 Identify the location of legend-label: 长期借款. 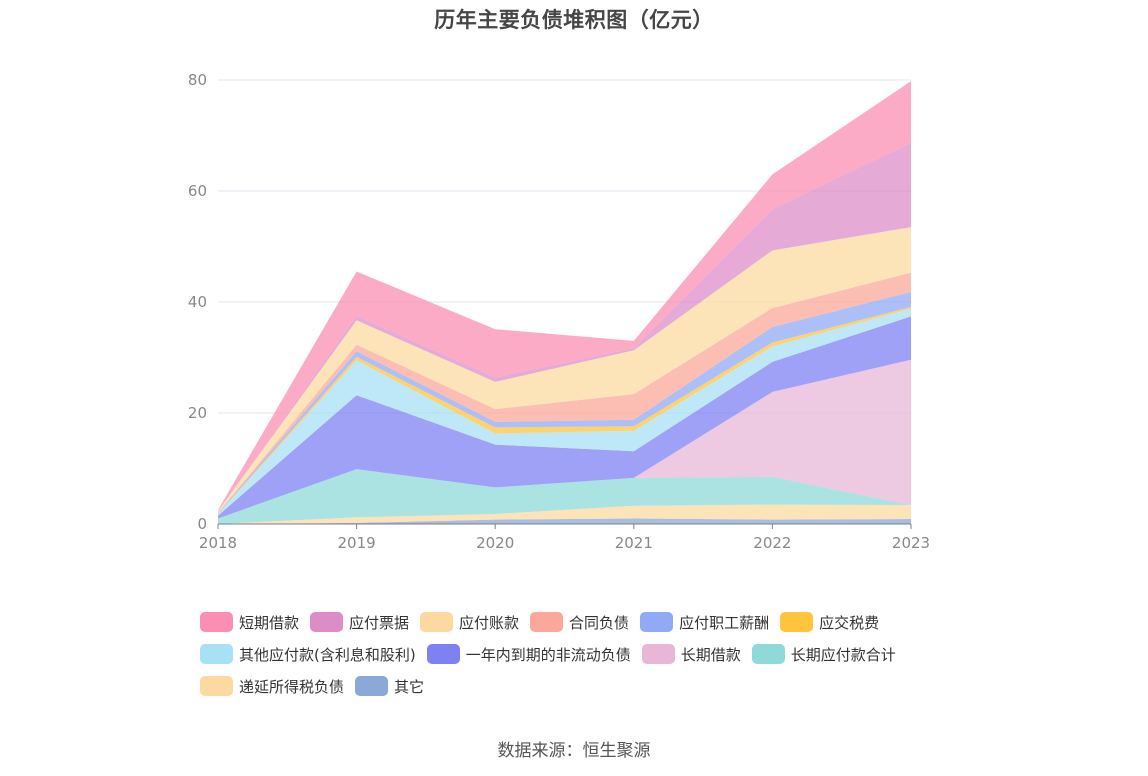
(710, 654).